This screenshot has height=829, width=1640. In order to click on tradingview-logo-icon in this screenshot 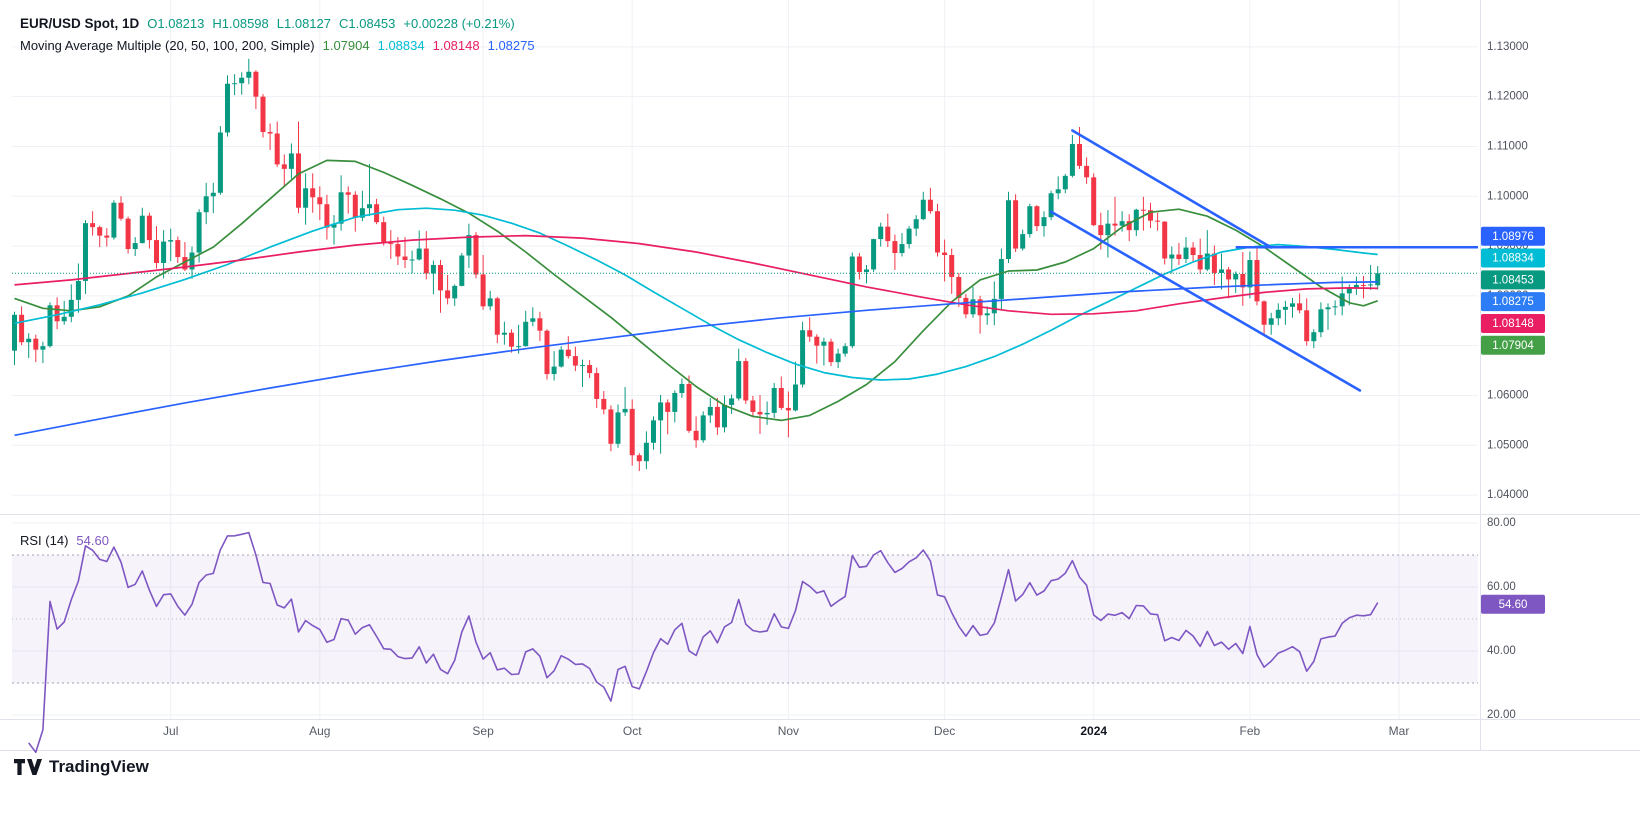, I will do `click(28, 766)`.